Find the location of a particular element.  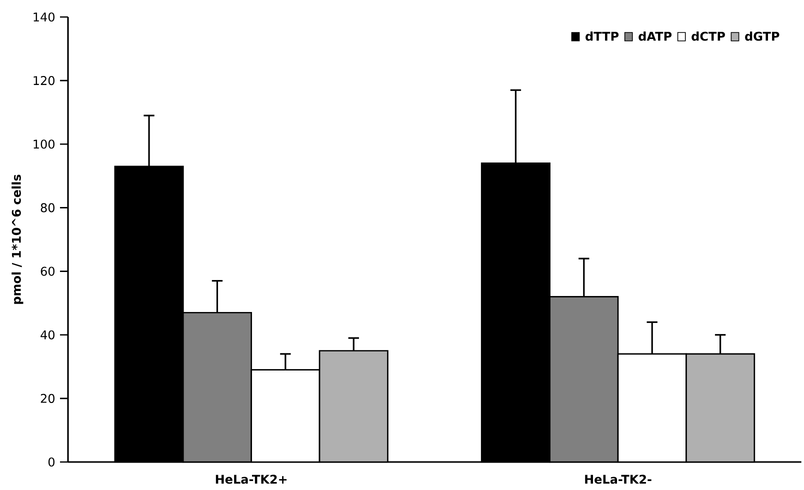

y-tick-label: 60 is located at coordinates (47, 271).